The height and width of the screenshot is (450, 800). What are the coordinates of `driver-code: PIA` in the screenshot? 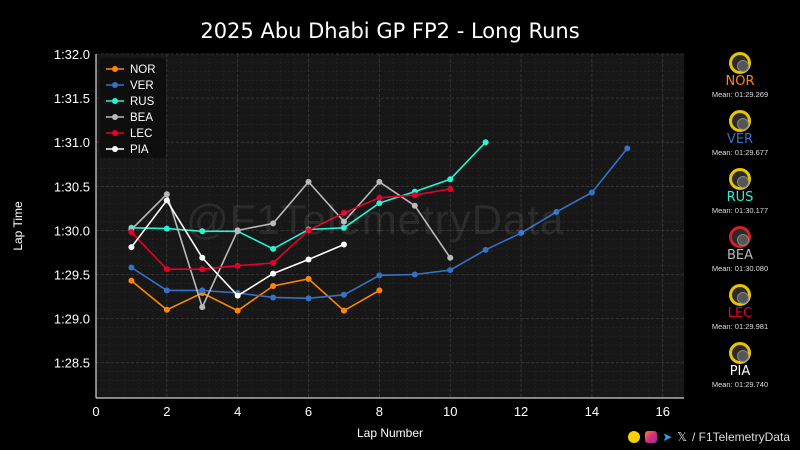 It's located at (740, 371).